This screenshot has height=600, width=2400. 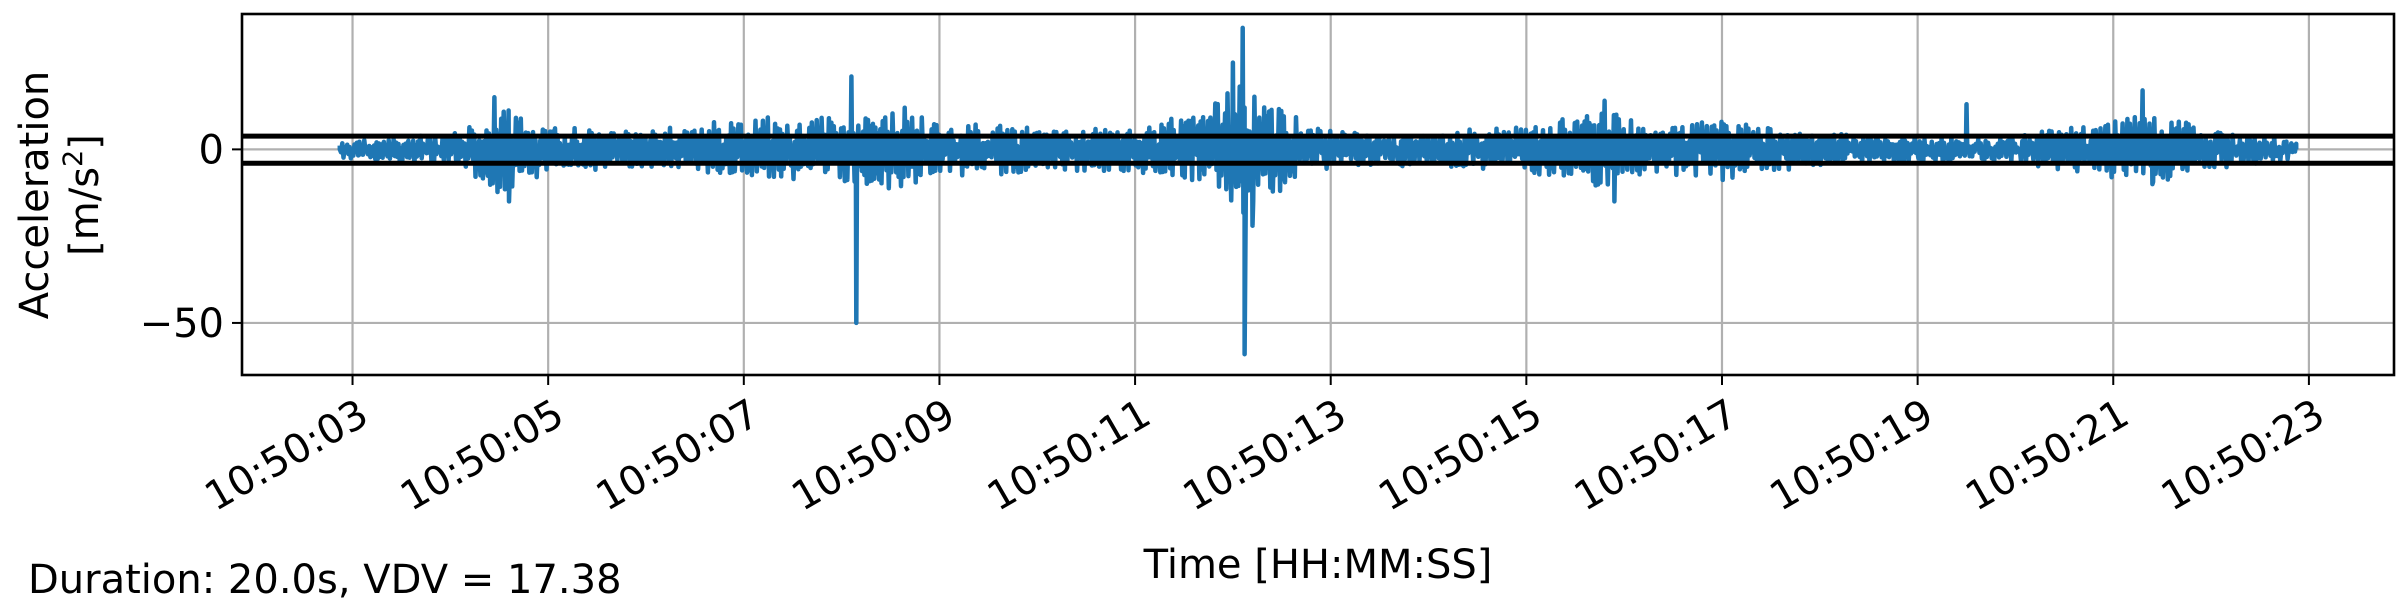 What do you see at coordinates (211, 150) in the screenshot?
I see `y-tick-label: 0` at bounding box center [211, 150].